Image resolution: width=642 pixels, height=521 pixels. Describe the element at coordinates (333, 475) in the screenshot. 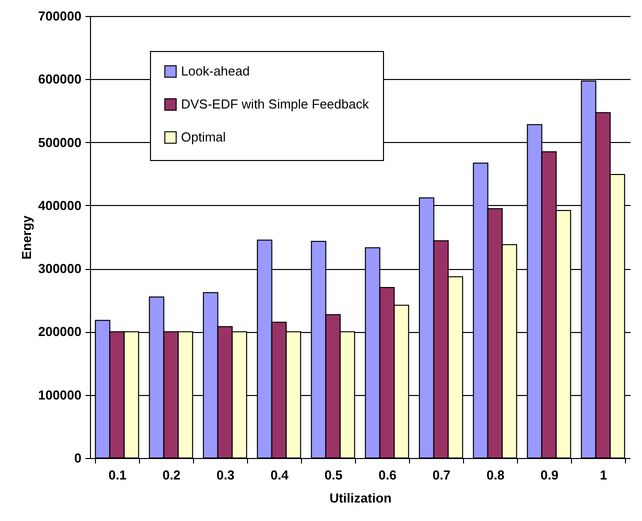

I see `x-tick-label: 0.5` at that location.